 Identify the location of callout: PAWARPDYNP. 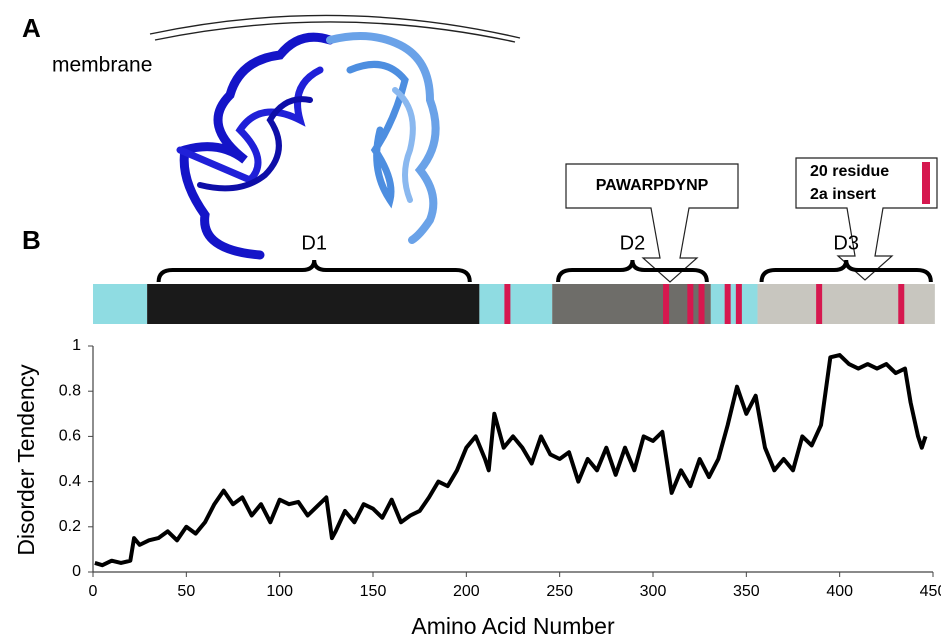
(652, 223).